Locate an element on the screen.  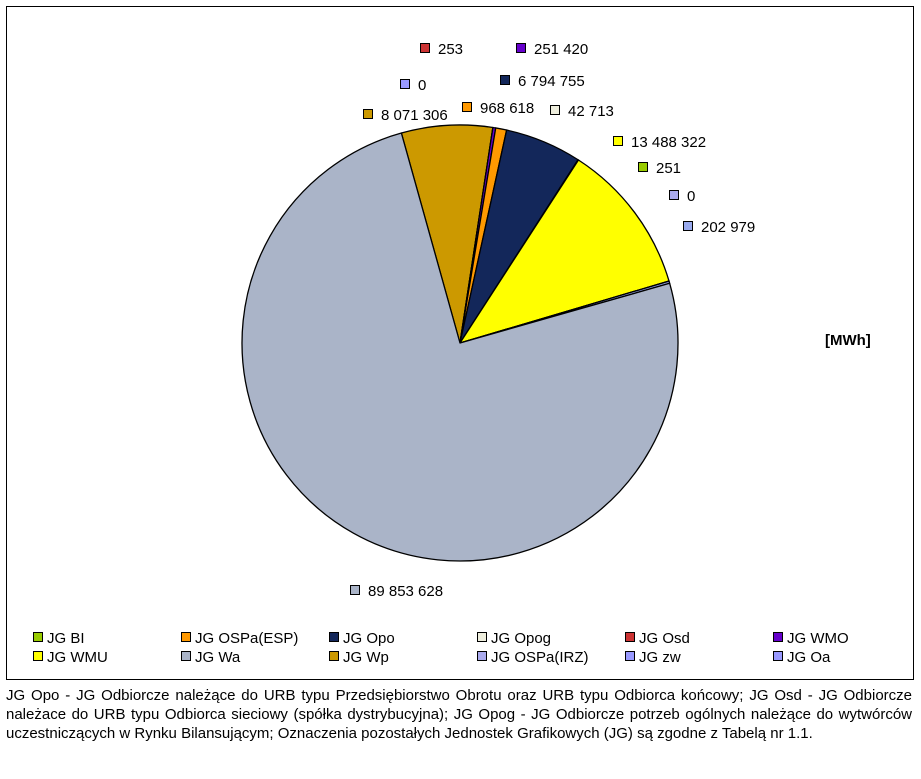
legend-item: JG Wp is located at coordinates (359, 658).